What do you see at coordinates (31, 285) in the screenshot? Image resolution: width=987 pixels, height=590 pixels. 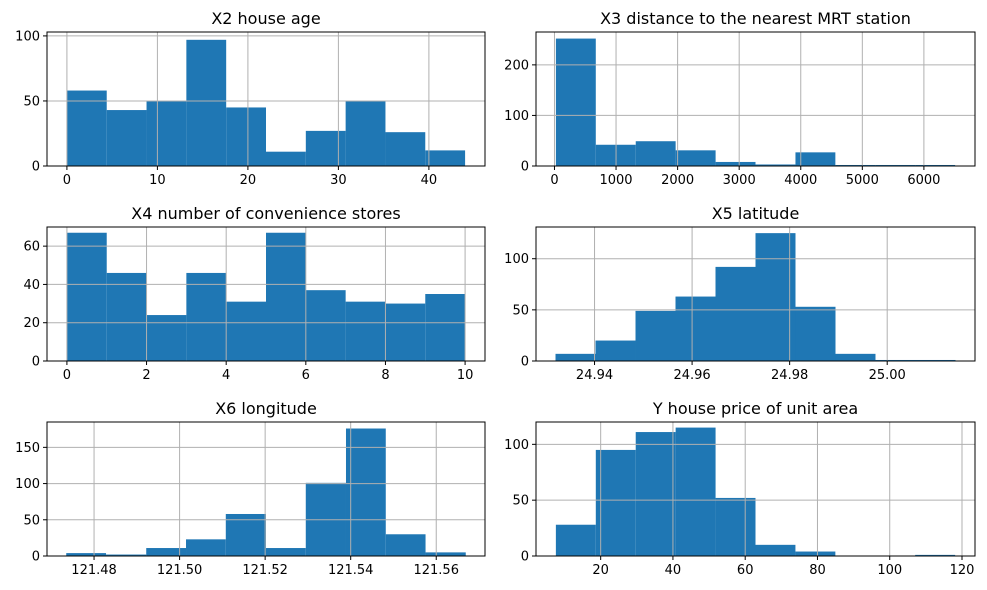 I see `y-tick-label: 40` at bounding box center [31, 285].